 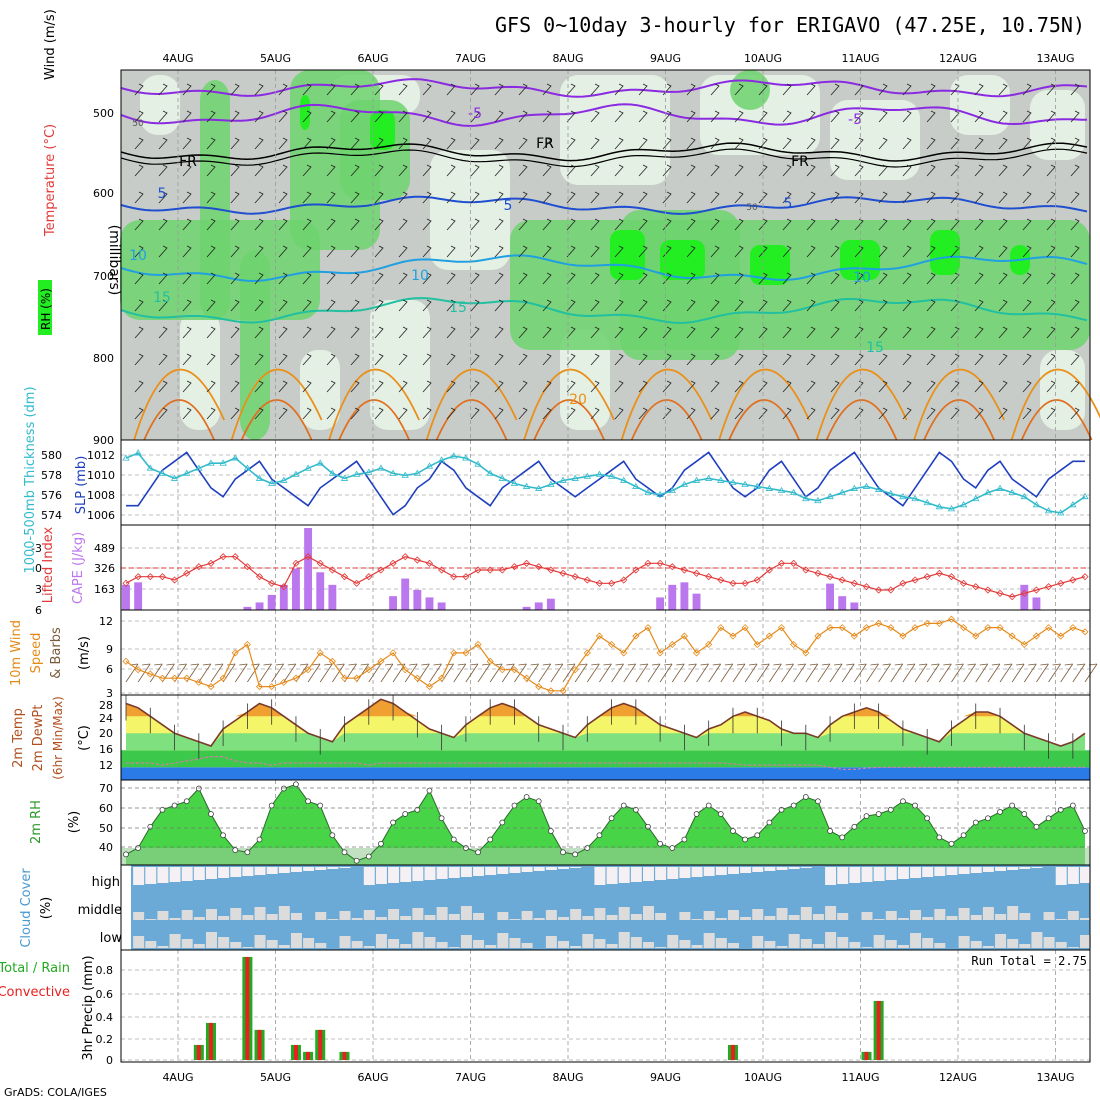 I want to click on rh-moist-area, so click(x=800, y=285).